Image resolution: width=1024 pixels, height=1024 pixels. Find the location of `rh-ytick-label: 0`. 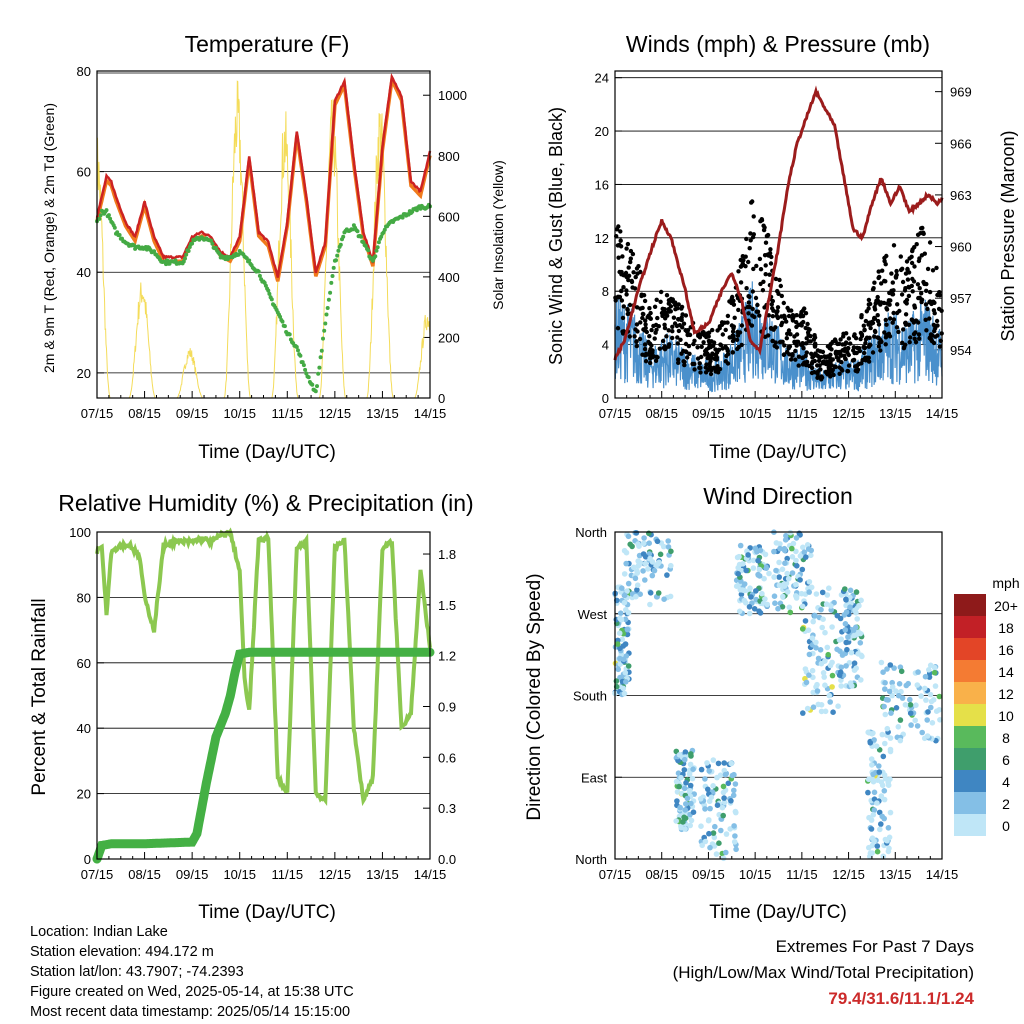

rh-ytick-label: 0 is located at coordinates (87, 859).